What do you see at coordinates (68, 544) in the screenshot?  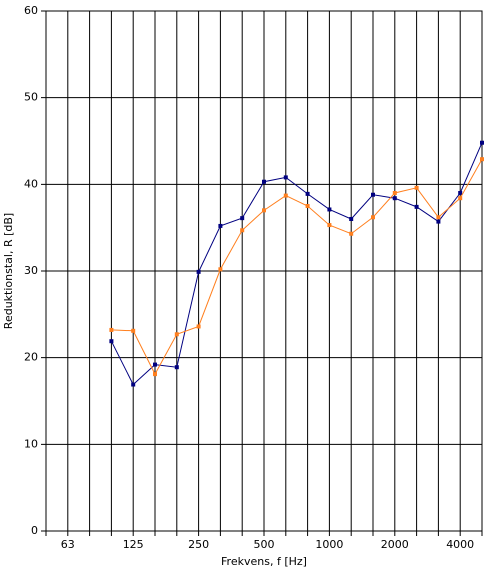 I see `x-tick-label: 63` at bounding box center [68, 544].